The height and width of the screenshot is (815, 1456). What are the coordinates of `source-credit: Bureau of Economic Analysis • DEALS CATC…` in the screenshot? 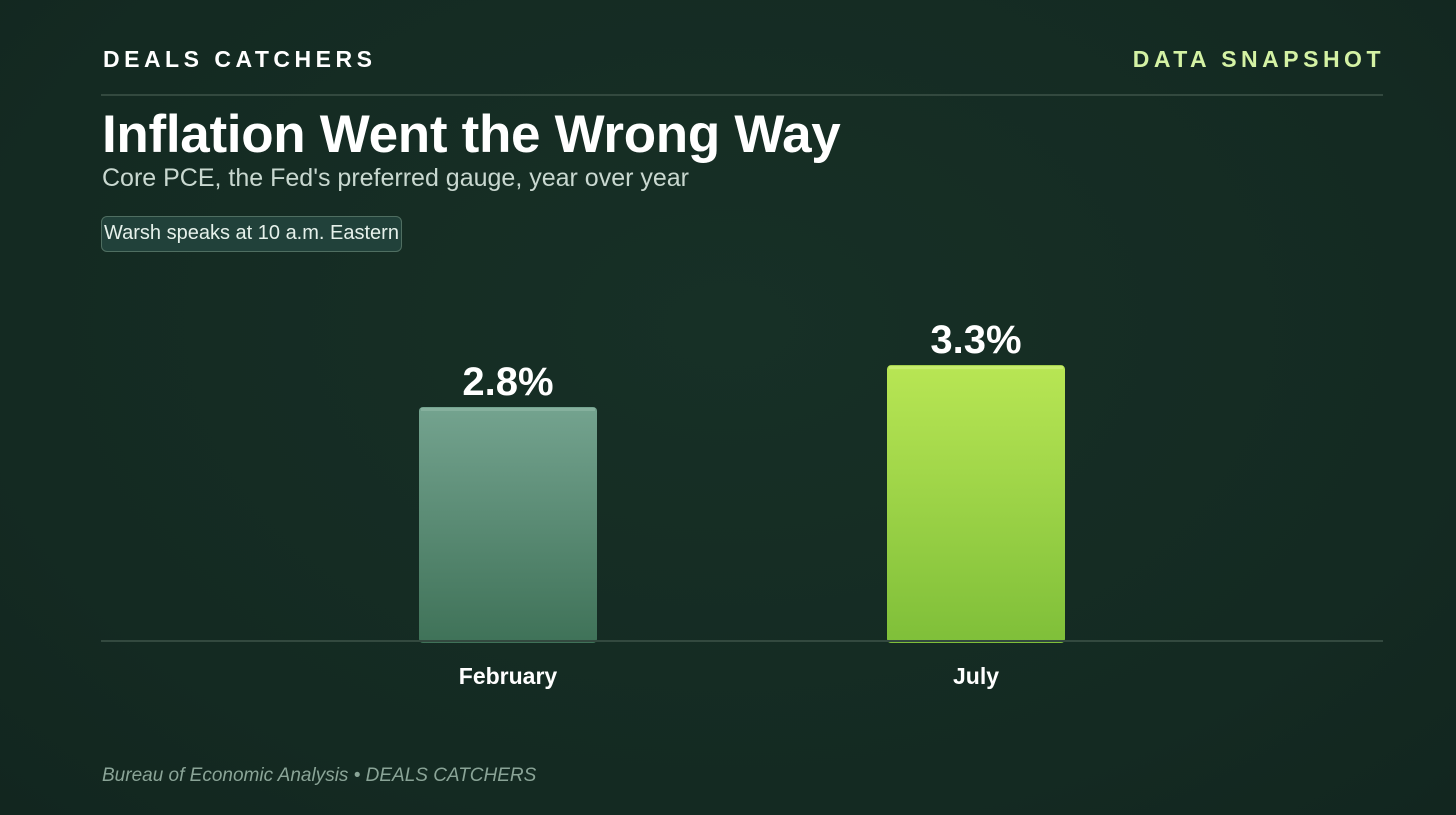 It's located at (319, 775).